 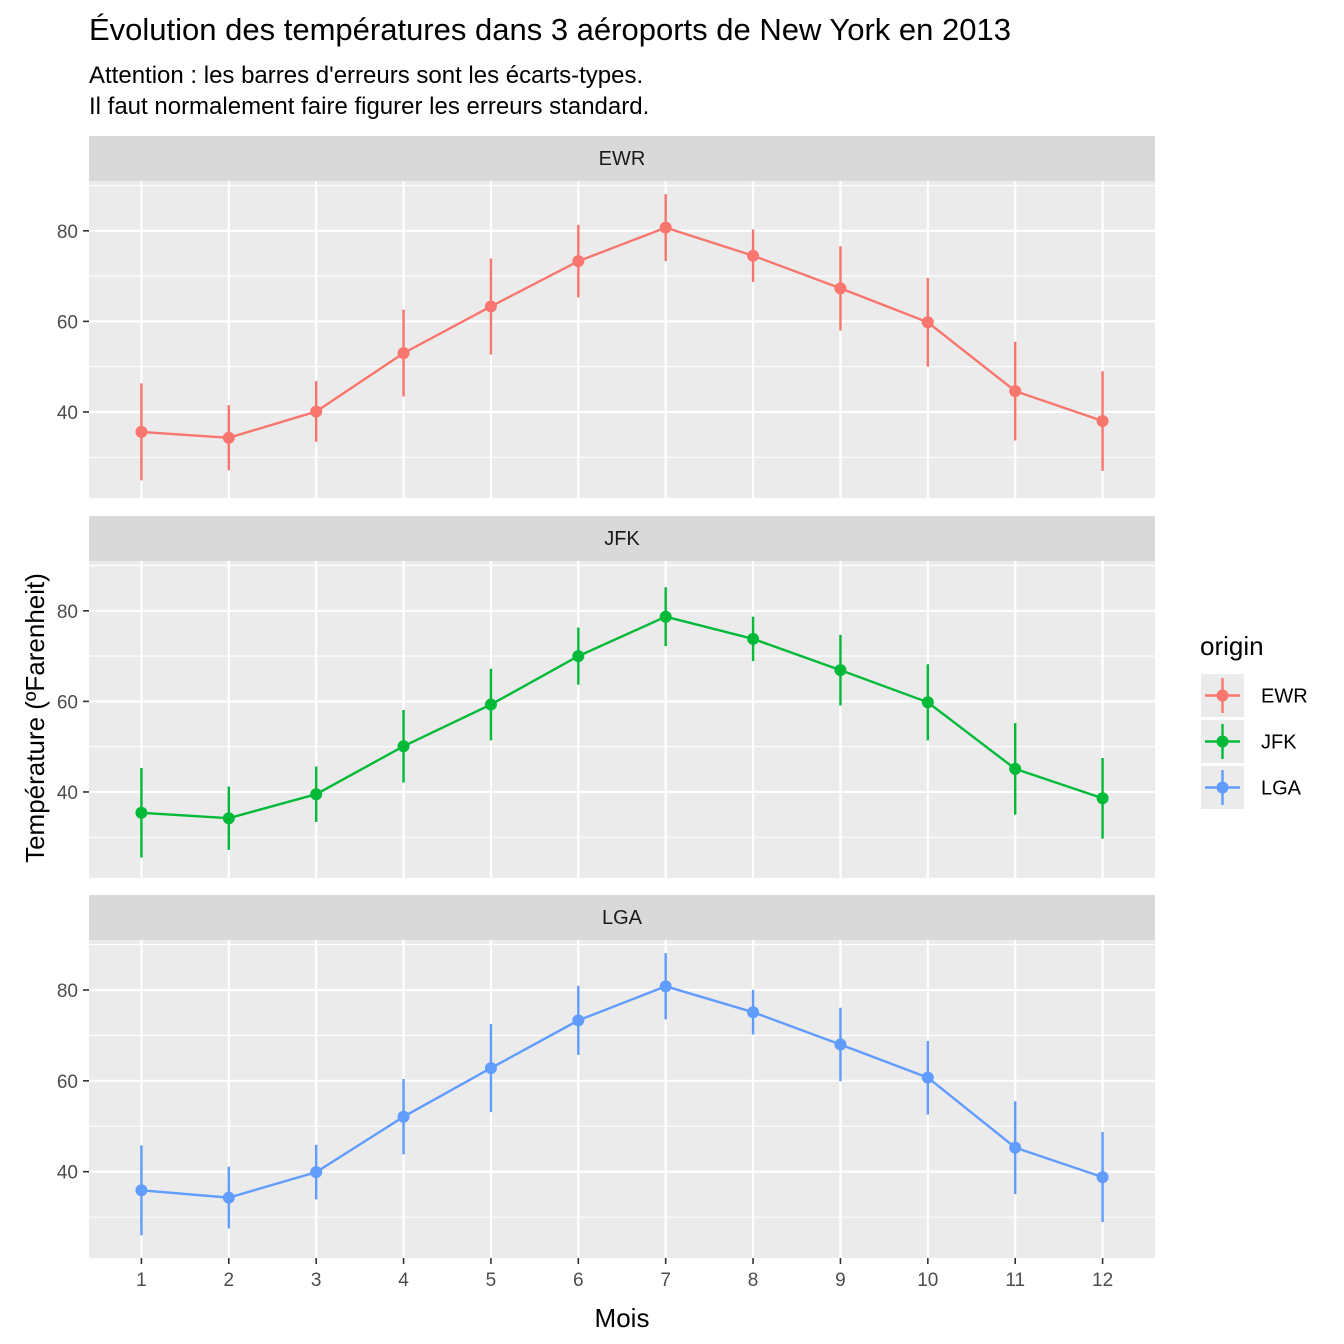 I want to click on x-tick-label: 7, so click(x=665, y=1280).